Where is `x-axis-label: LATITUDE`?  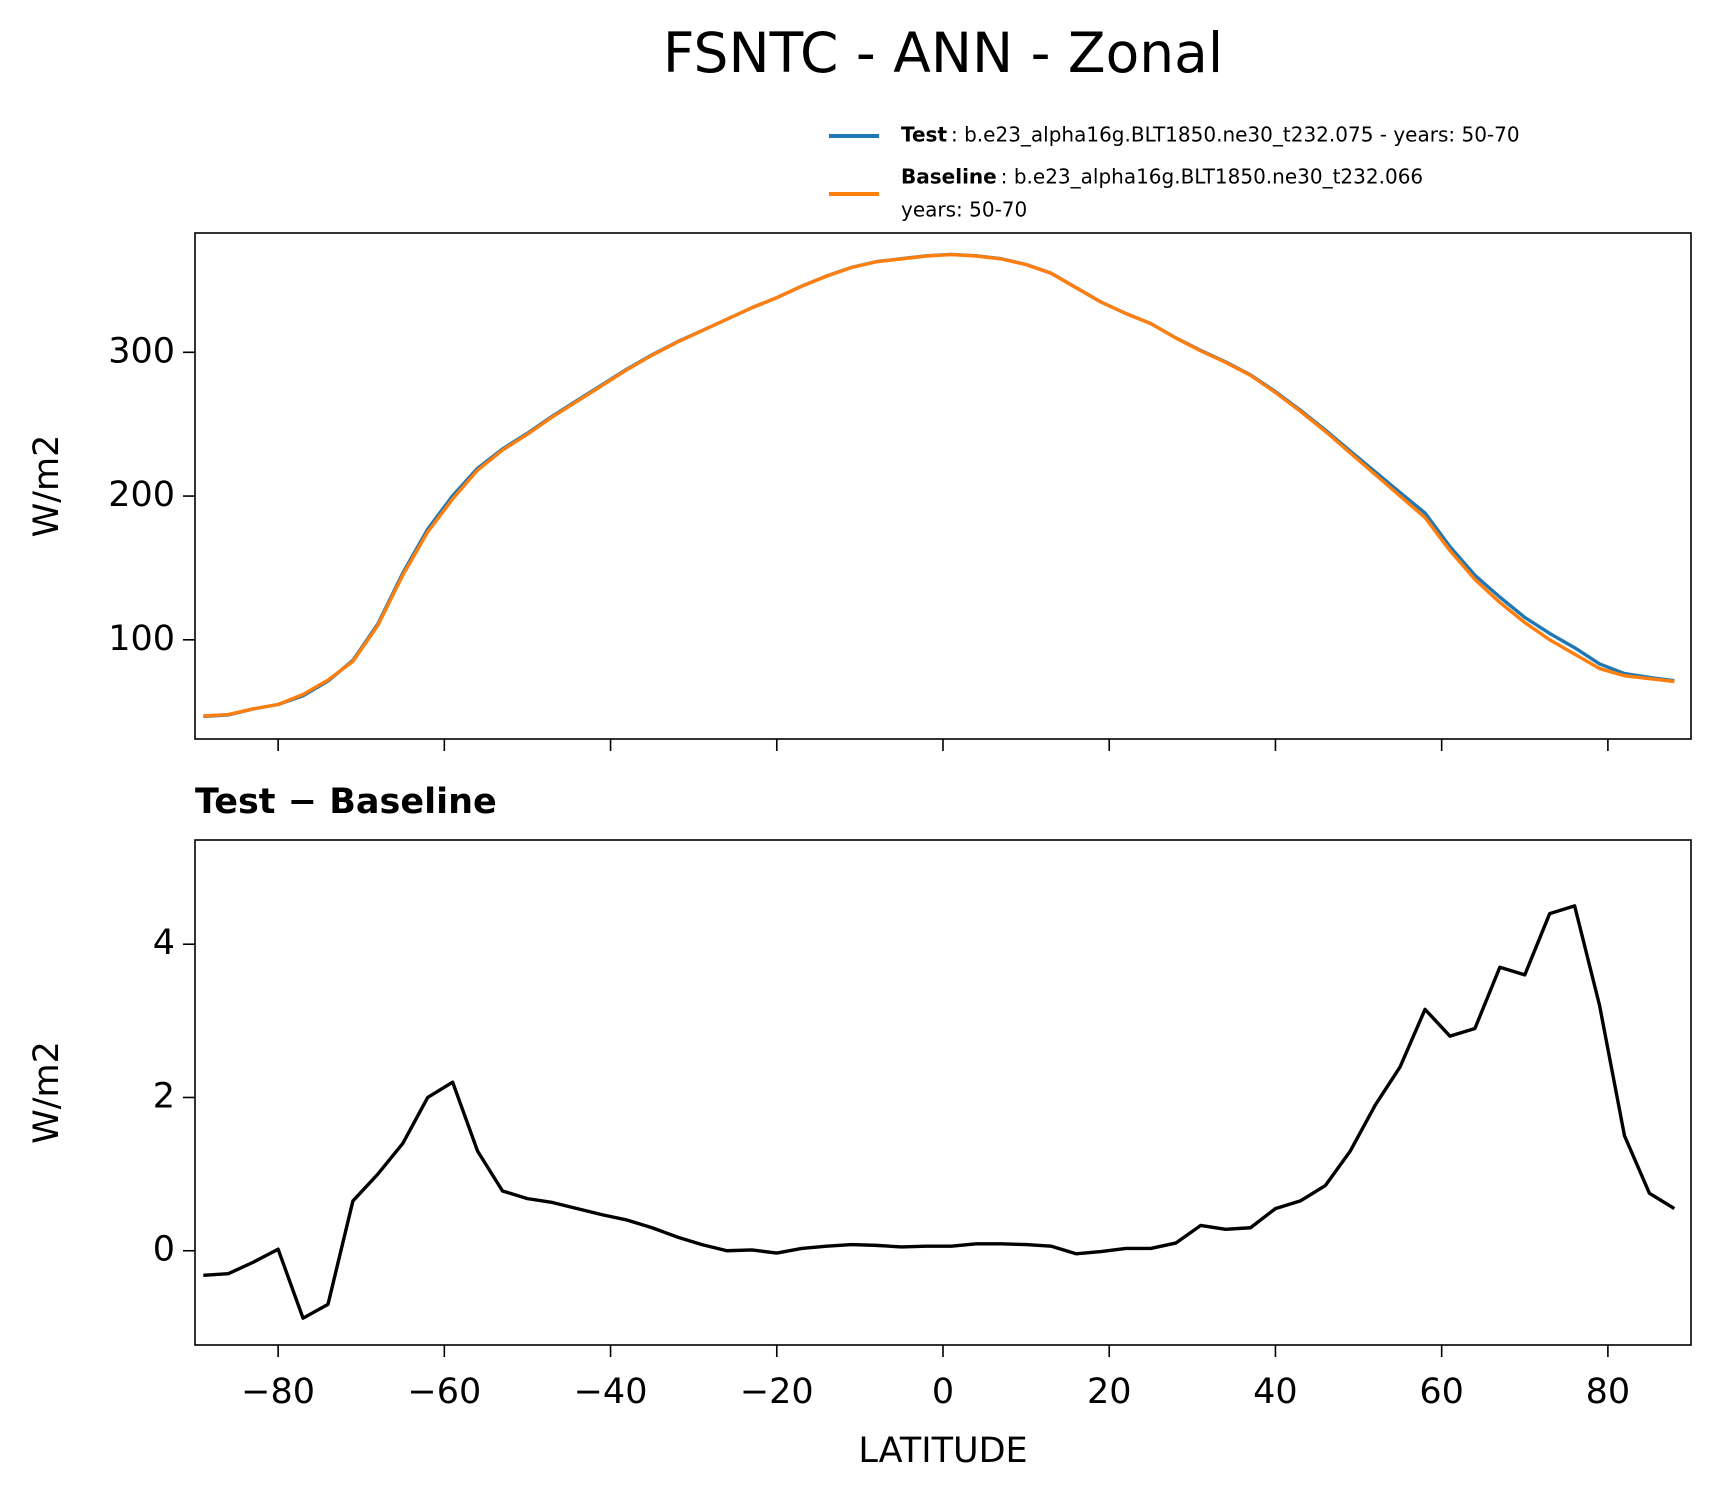 x-axis-label: LATITUDE is located at coordinates (942, 1451).